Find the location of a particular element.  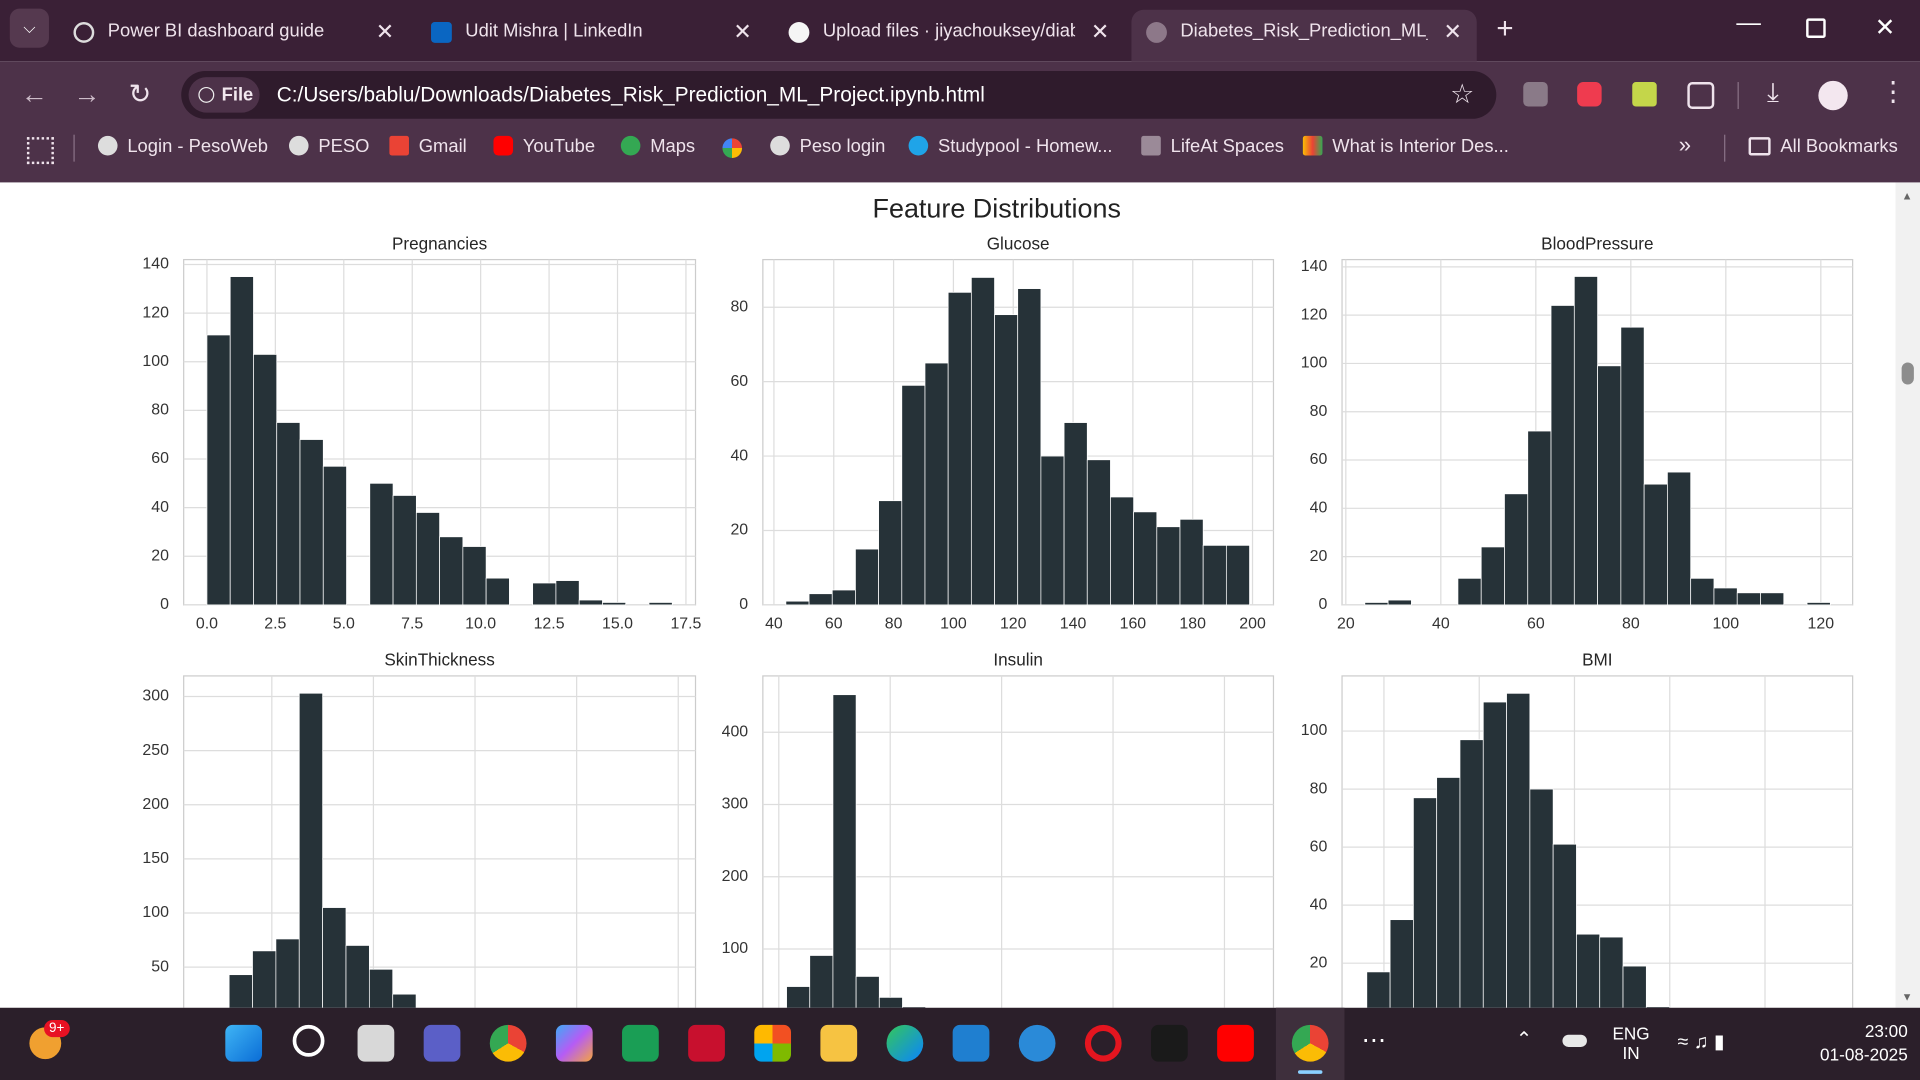

myhp-icon is located at coordinates (971, 1043).